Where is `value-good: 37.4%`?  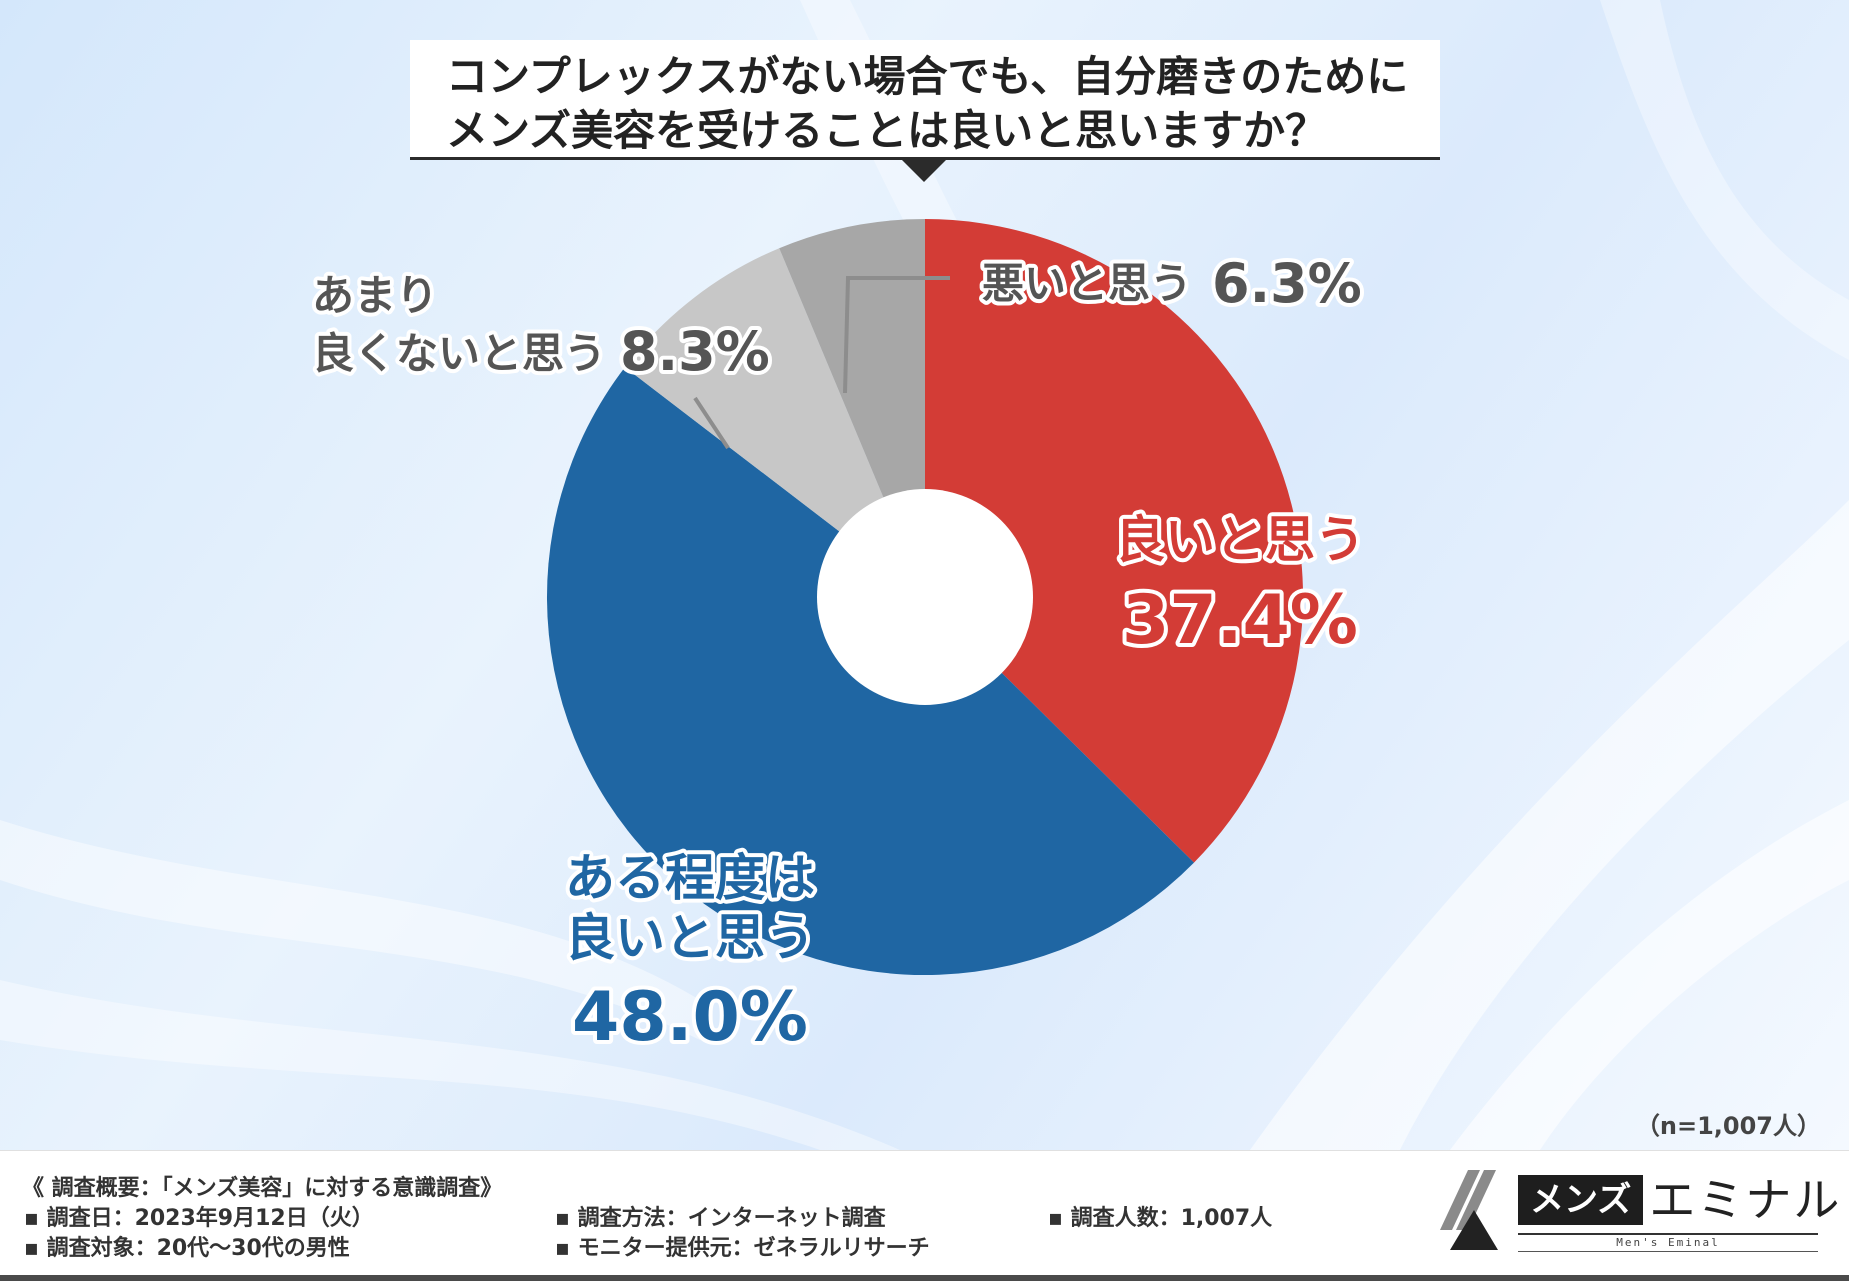 value-good: 37.4% is located at coordinates (1240, 620).